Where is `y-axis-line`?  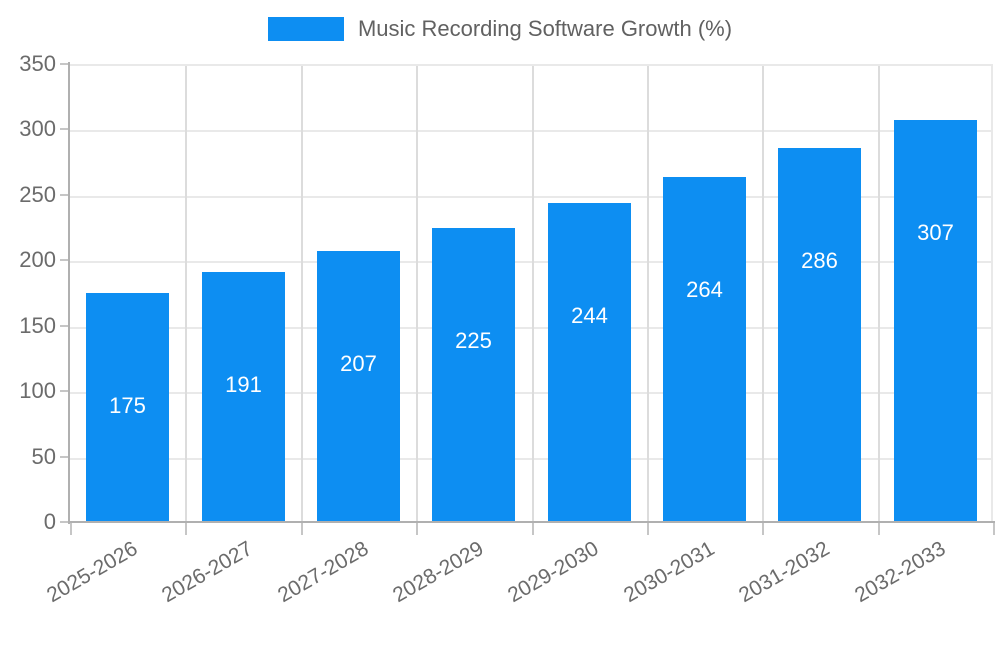 y-axis-line is located at coordinates (69, 293).